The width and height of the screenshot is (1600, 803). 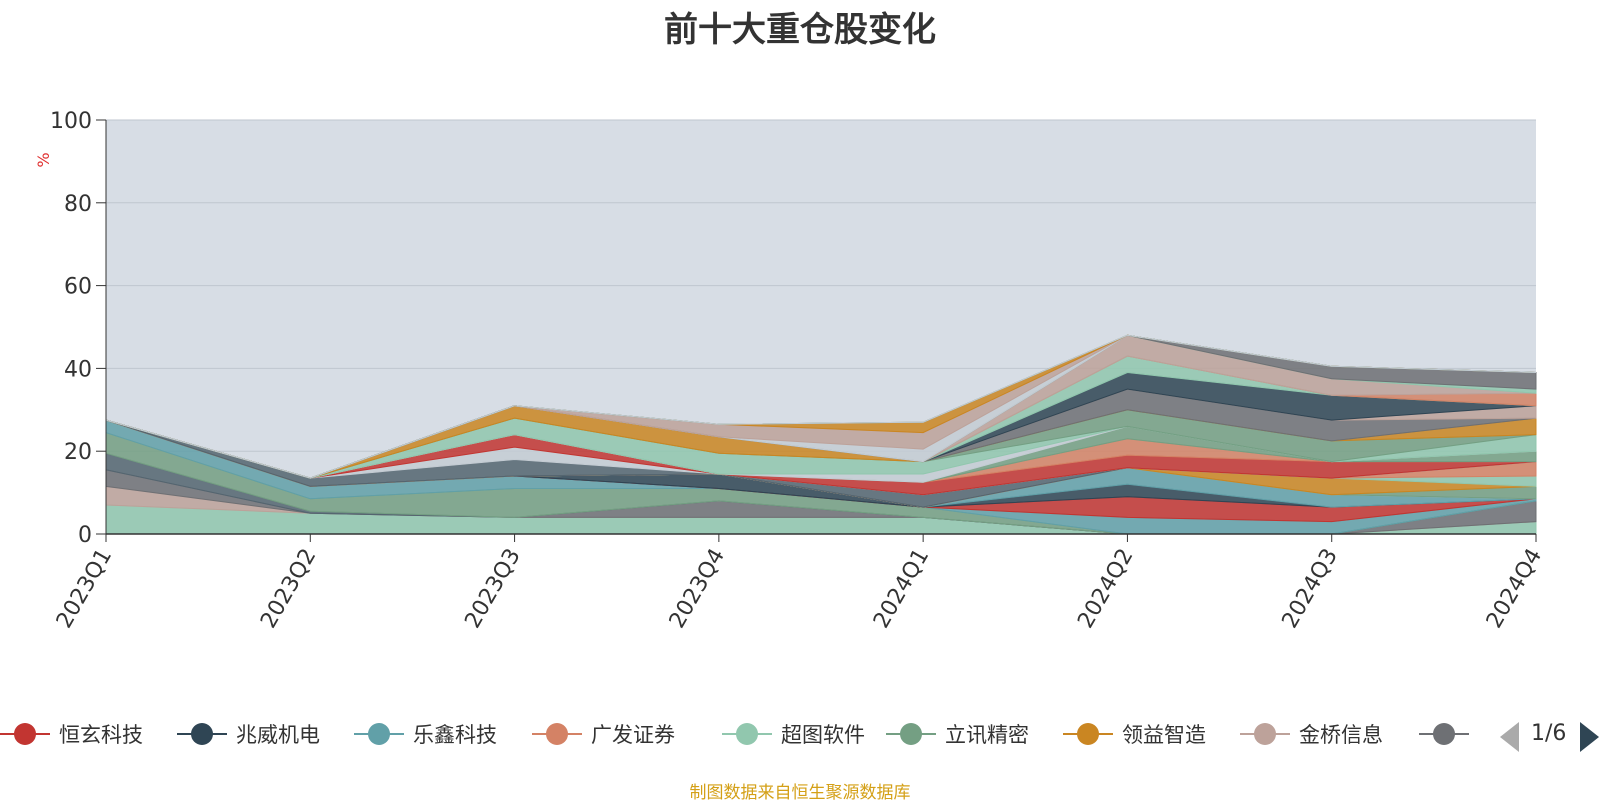 I want to click on y-tick-label: 100, so click(x=71, y=121).